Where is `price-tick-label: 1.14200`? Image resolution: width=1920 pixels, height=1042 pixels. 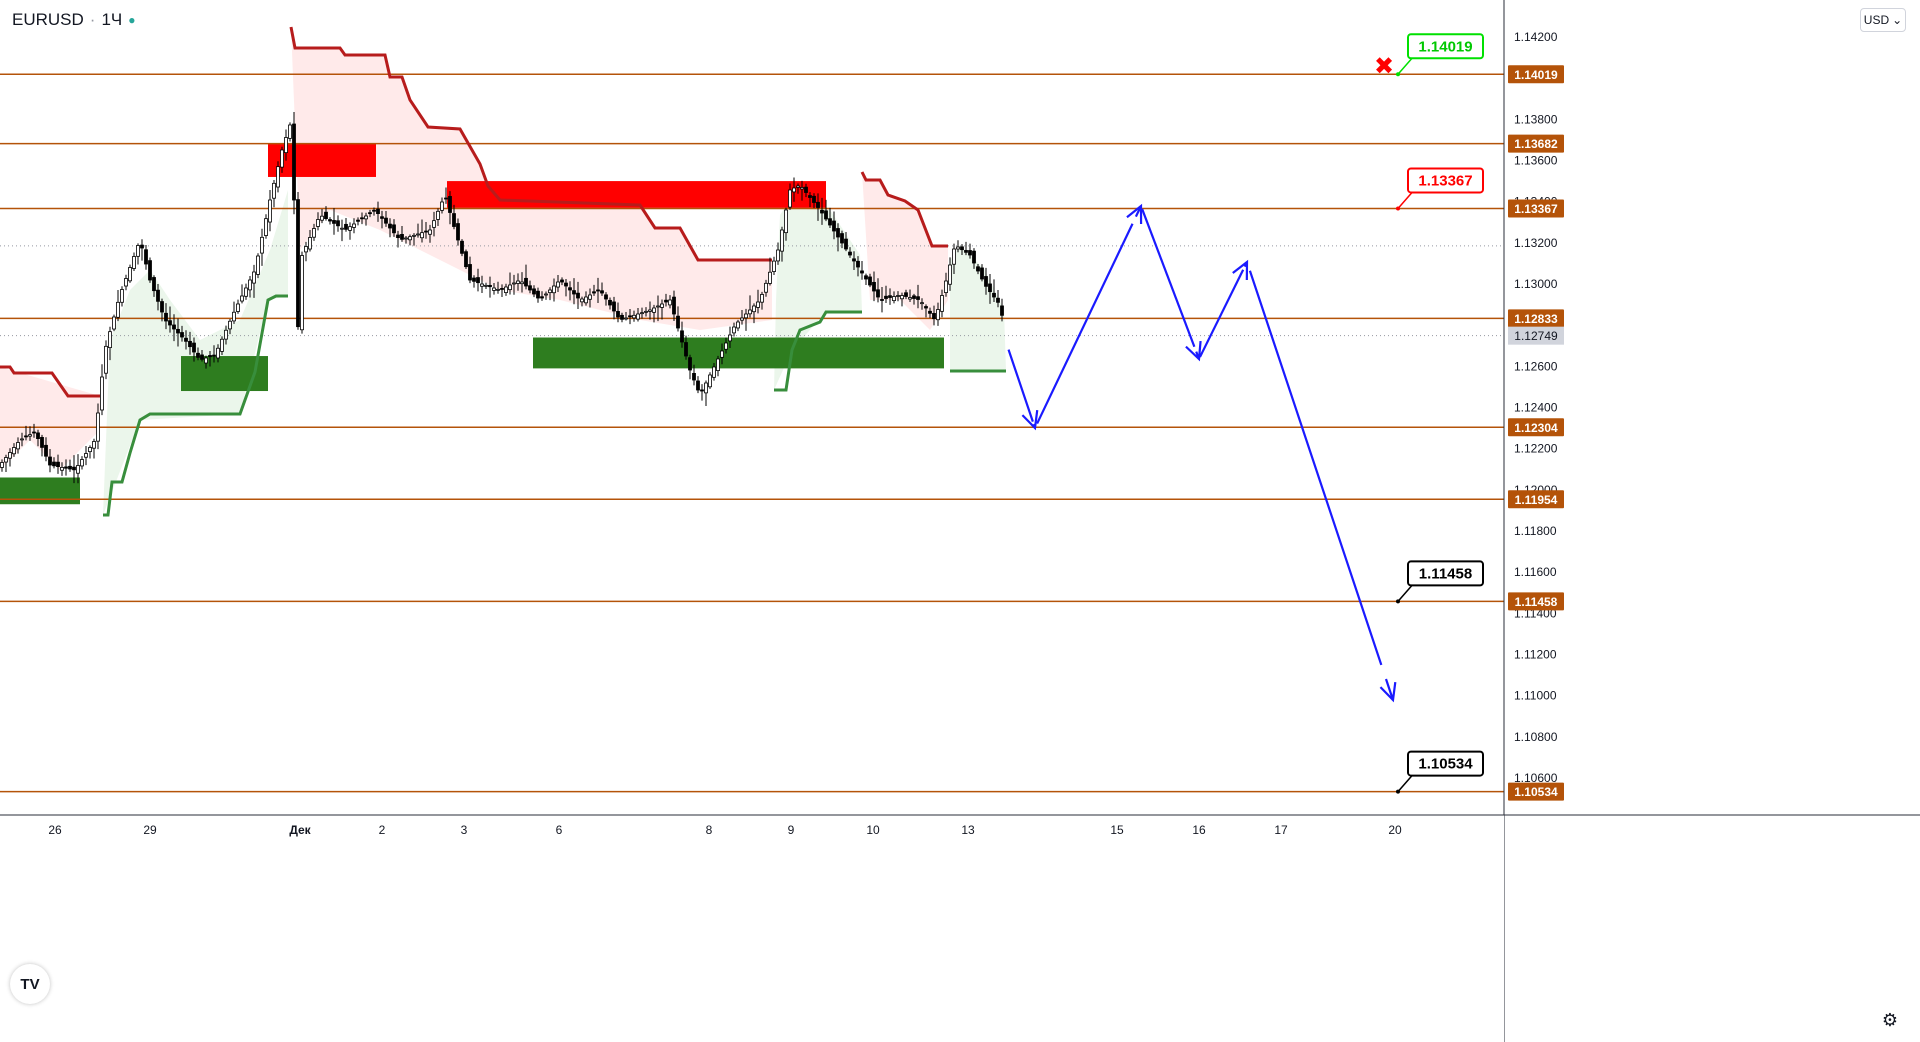
price-tick-label: 1.14200 is located at coordinates (1536, 37).